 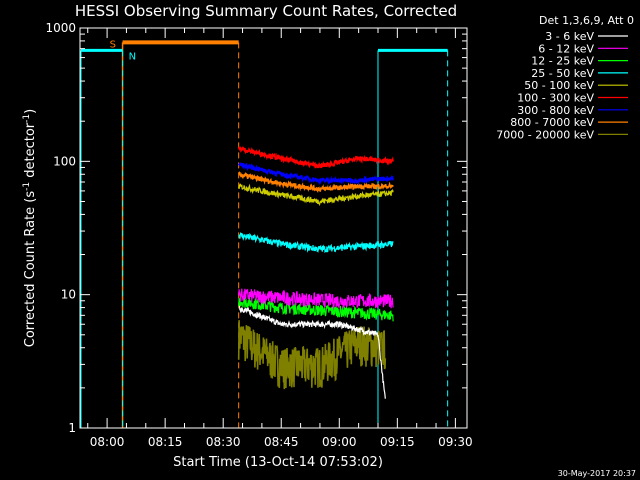 I want to click on annotation-n: N, so click(x=132, y=56).